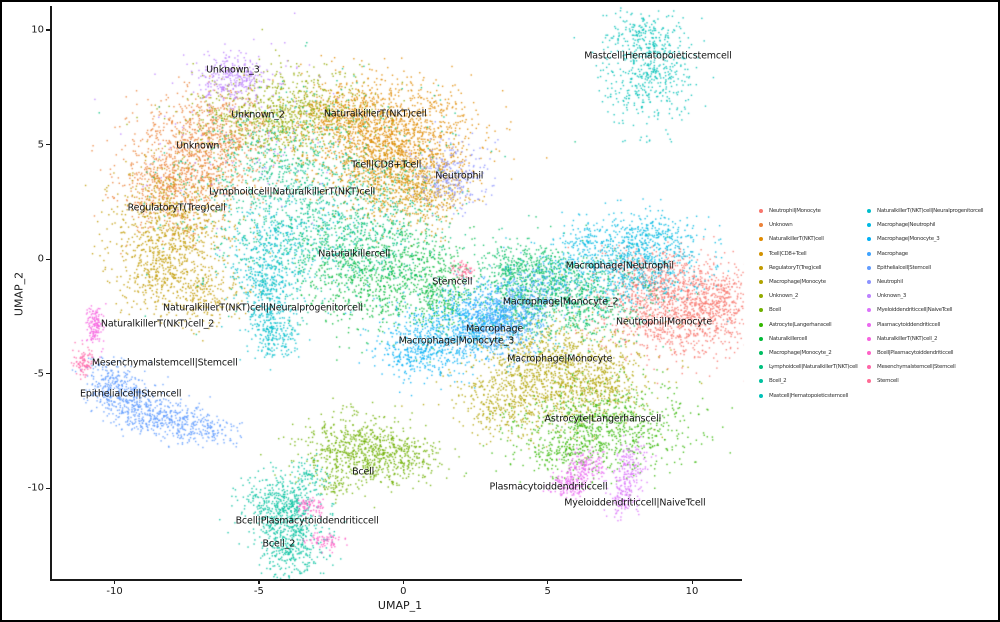  Describe the element at coordinates (400, 605) in the screenshot. I see `x-axis-title: UMAP_1` at that location.